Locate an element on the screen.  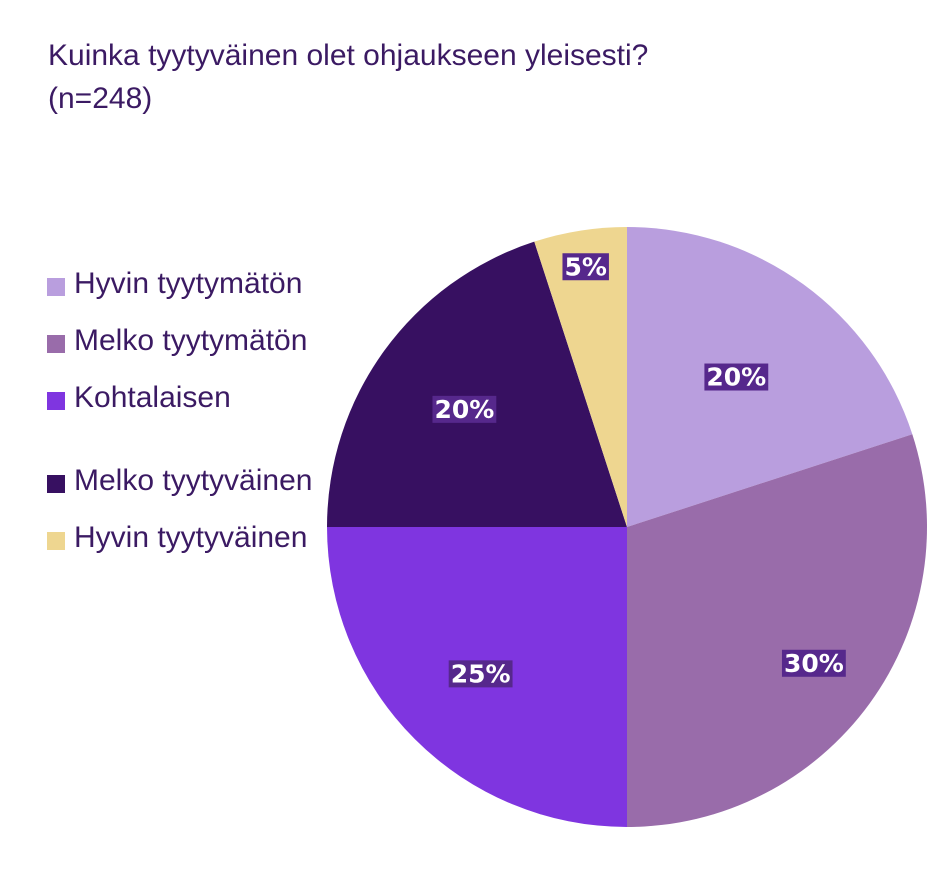
data-label: 30% is located at coordinates (814, 663).